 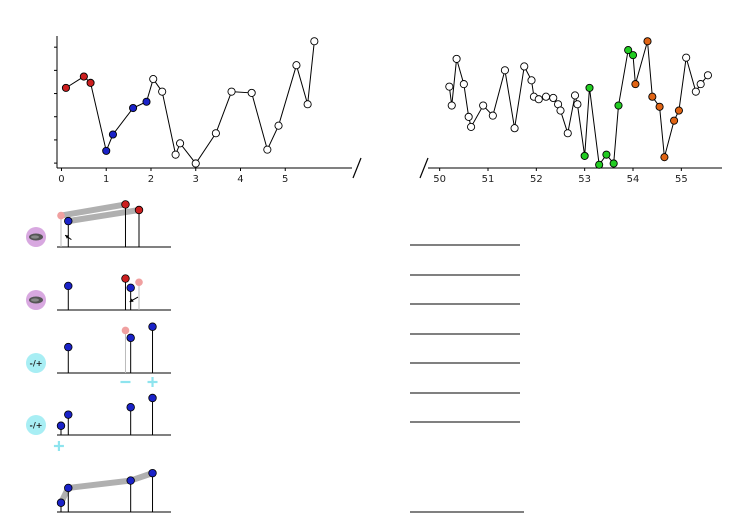 I want to click on right-placeholder-lines, so click(x=467, y=378).